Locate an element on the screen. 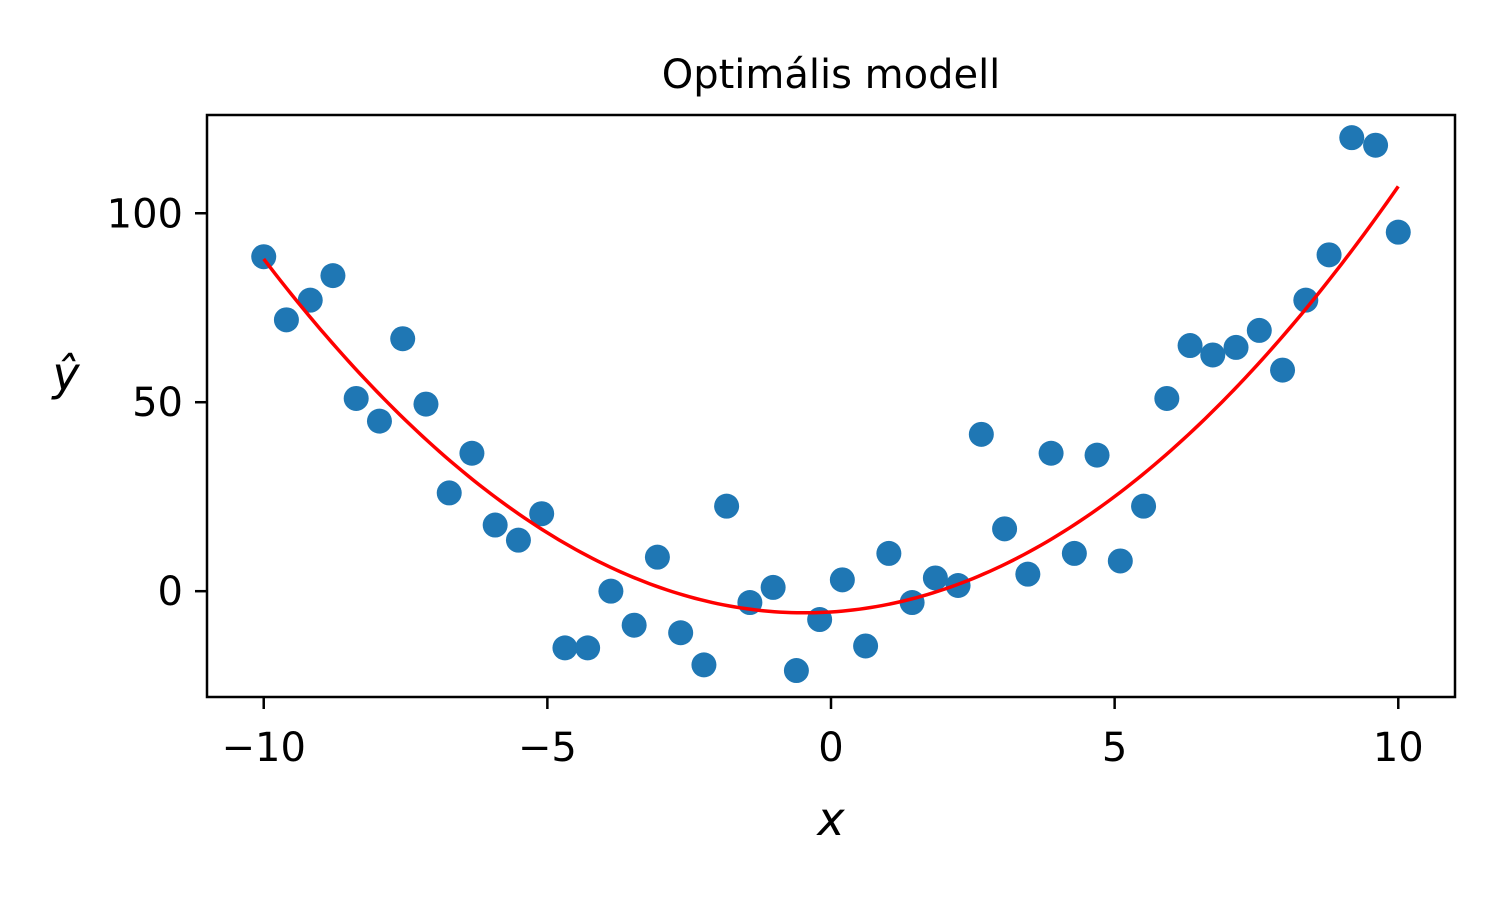  y-tick-label: 0 is located at coordinates (170, 592).